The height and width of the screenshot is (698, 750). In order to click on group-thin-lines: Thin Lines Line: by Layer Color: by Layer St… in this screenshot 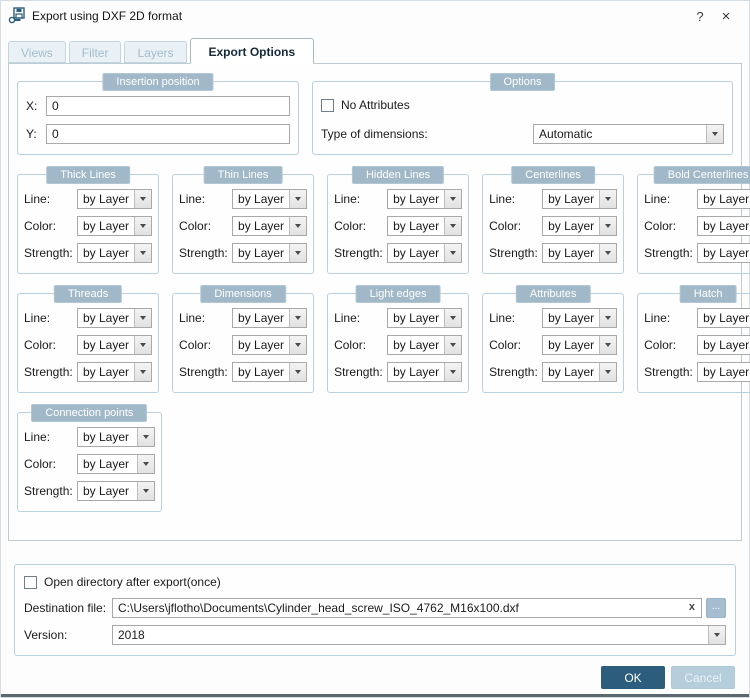, I will do `click(243, 220)`.